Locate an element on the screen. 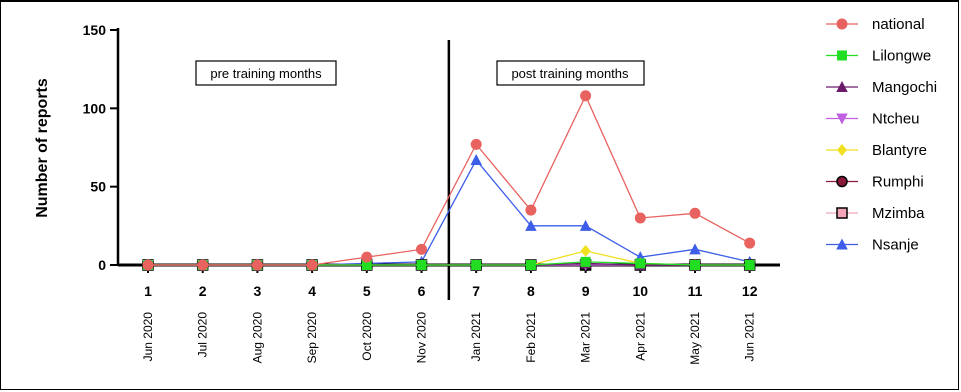 This screenshot has height=392, width=961. x-tick-label: 11 is located at coordinates (695, 291).